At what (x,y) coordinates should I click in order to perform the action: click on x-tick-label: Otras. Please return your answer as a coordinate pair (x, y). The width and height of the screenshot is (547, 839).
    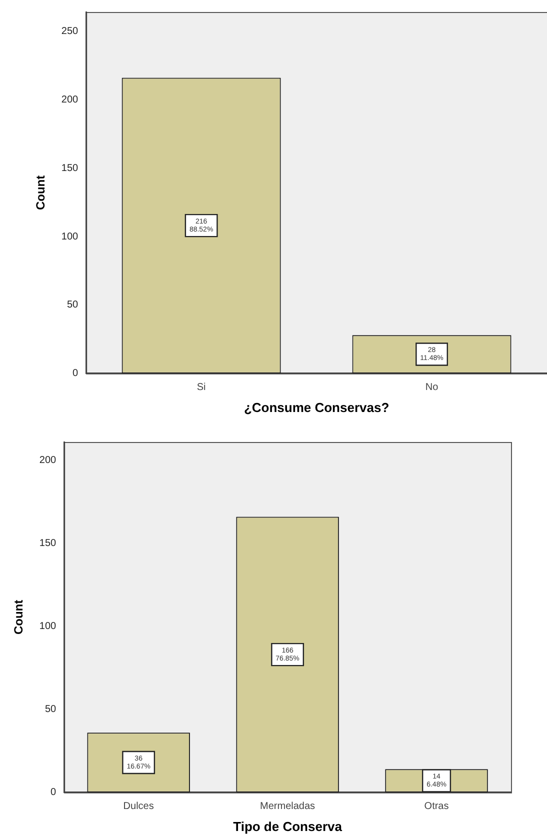
    Looking at the image, I should click on (436, 806).